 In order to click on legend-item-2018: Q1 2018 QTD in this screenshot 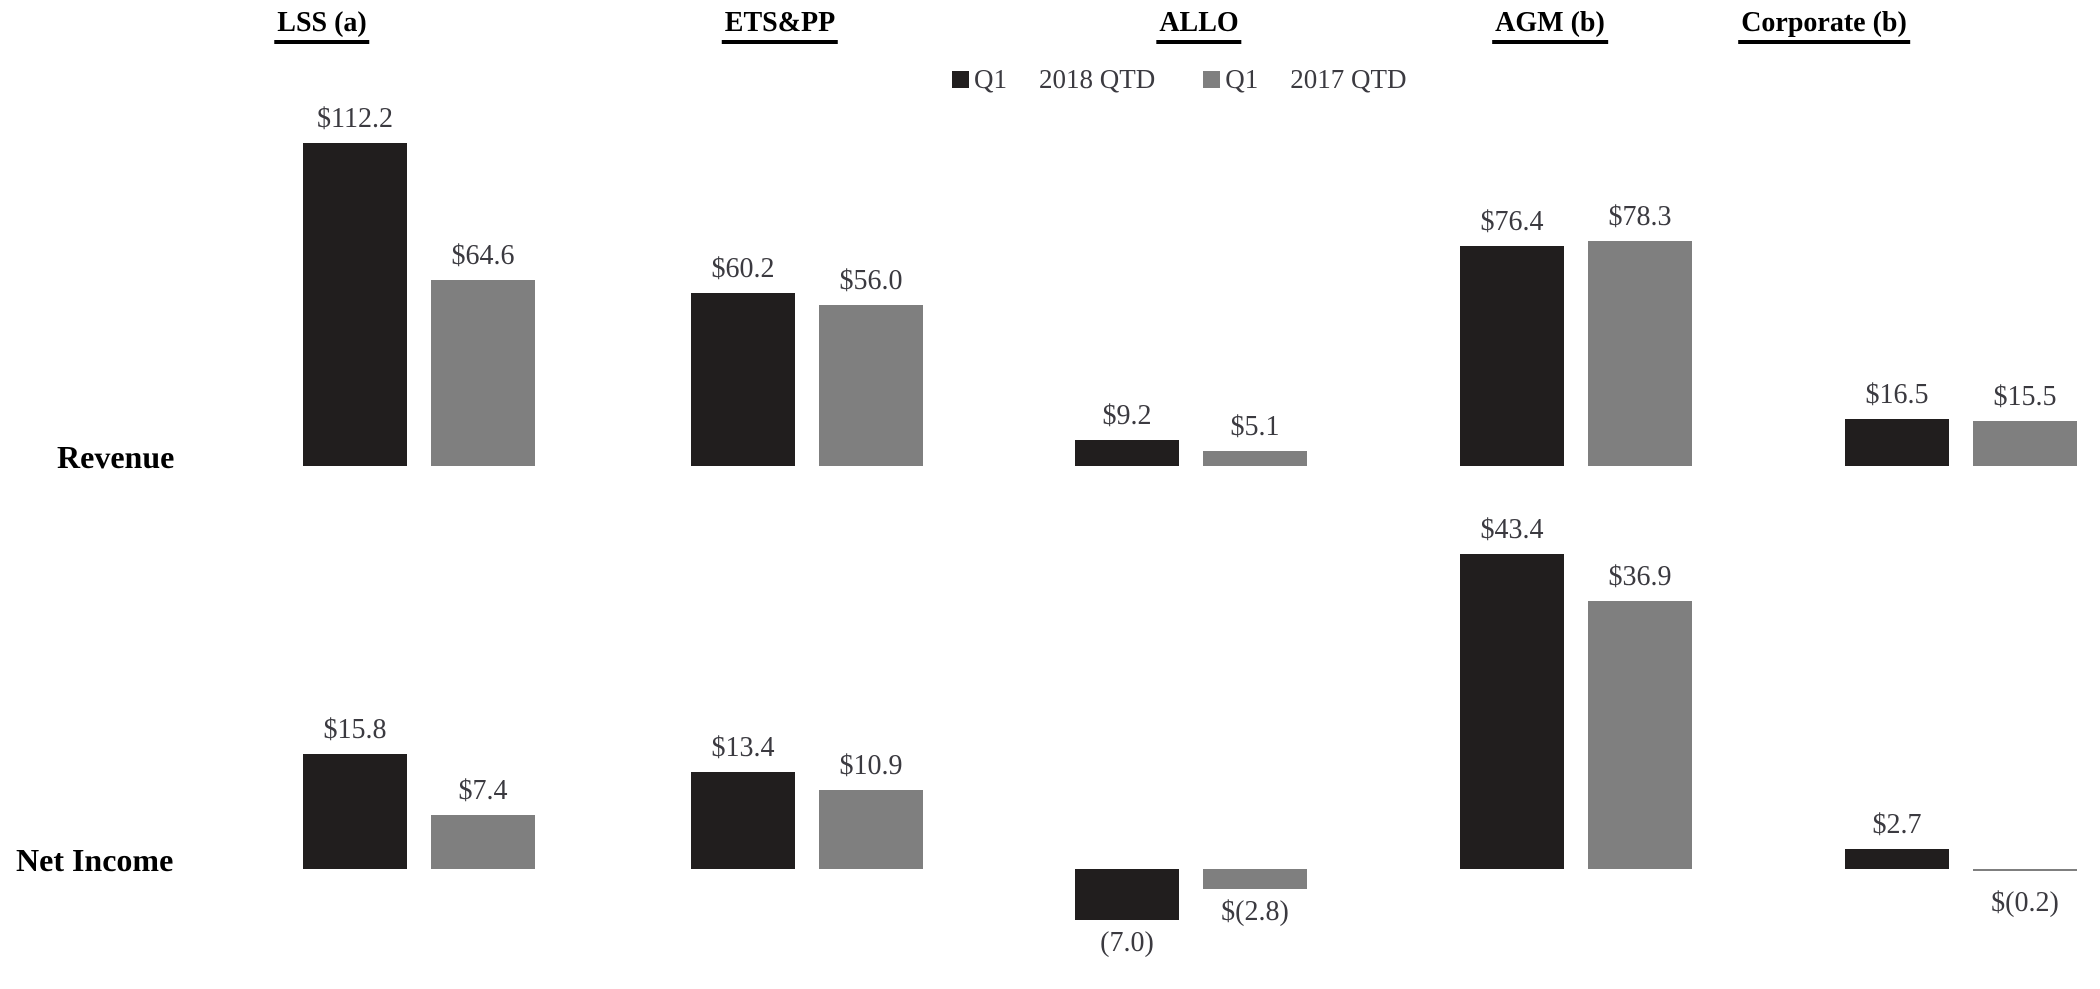, I will do `click(1053, 79)`.